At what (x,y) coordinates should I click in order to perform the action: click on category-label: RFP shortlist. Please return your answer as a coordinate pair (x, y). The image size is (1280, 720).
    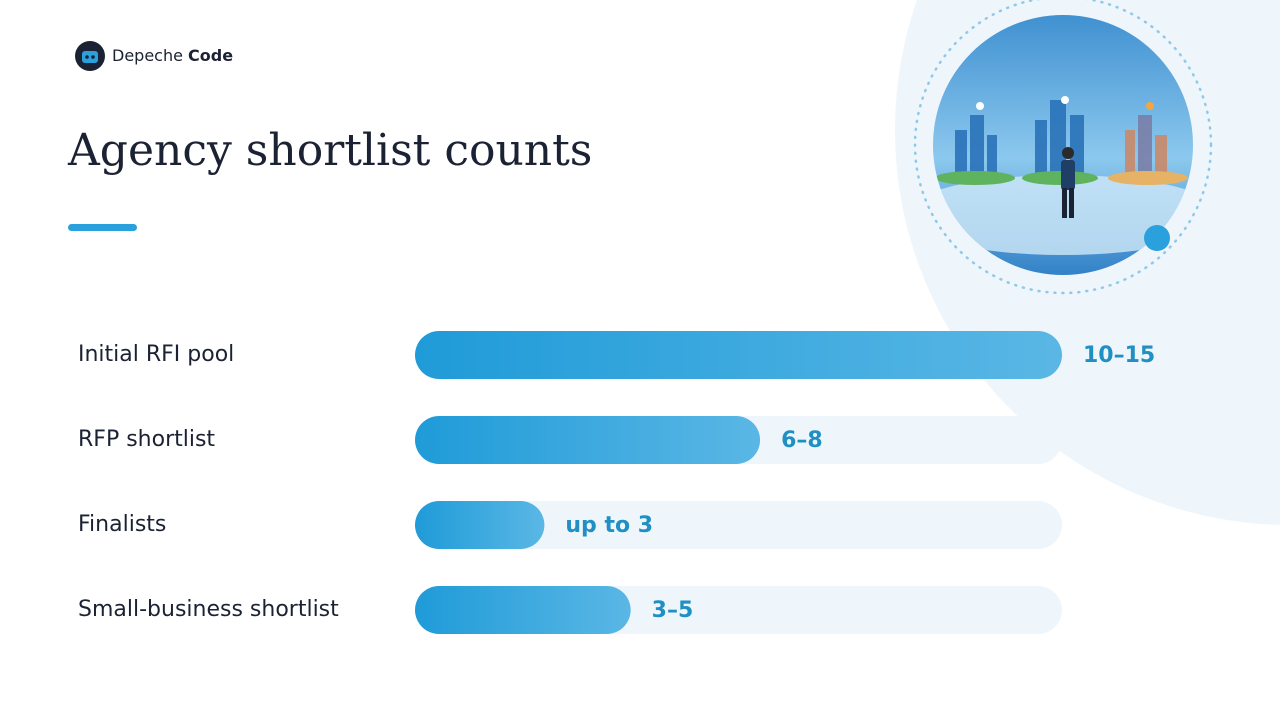
    Looking at the image, I should click on (146, 439).